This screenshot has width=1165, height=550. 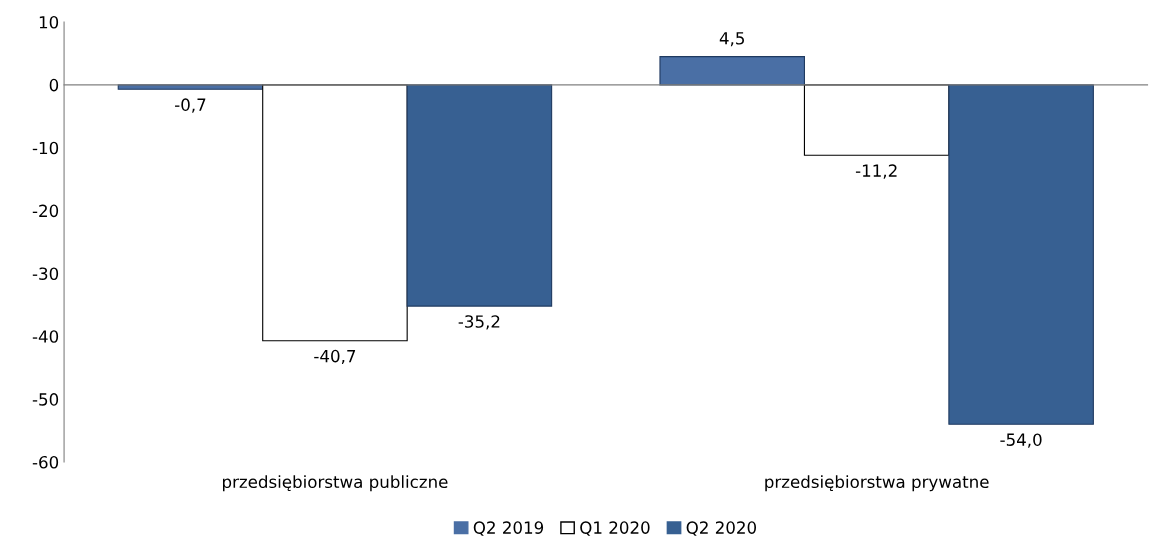 I want to click on data-label: -11,2, so click(x=876, y=171).